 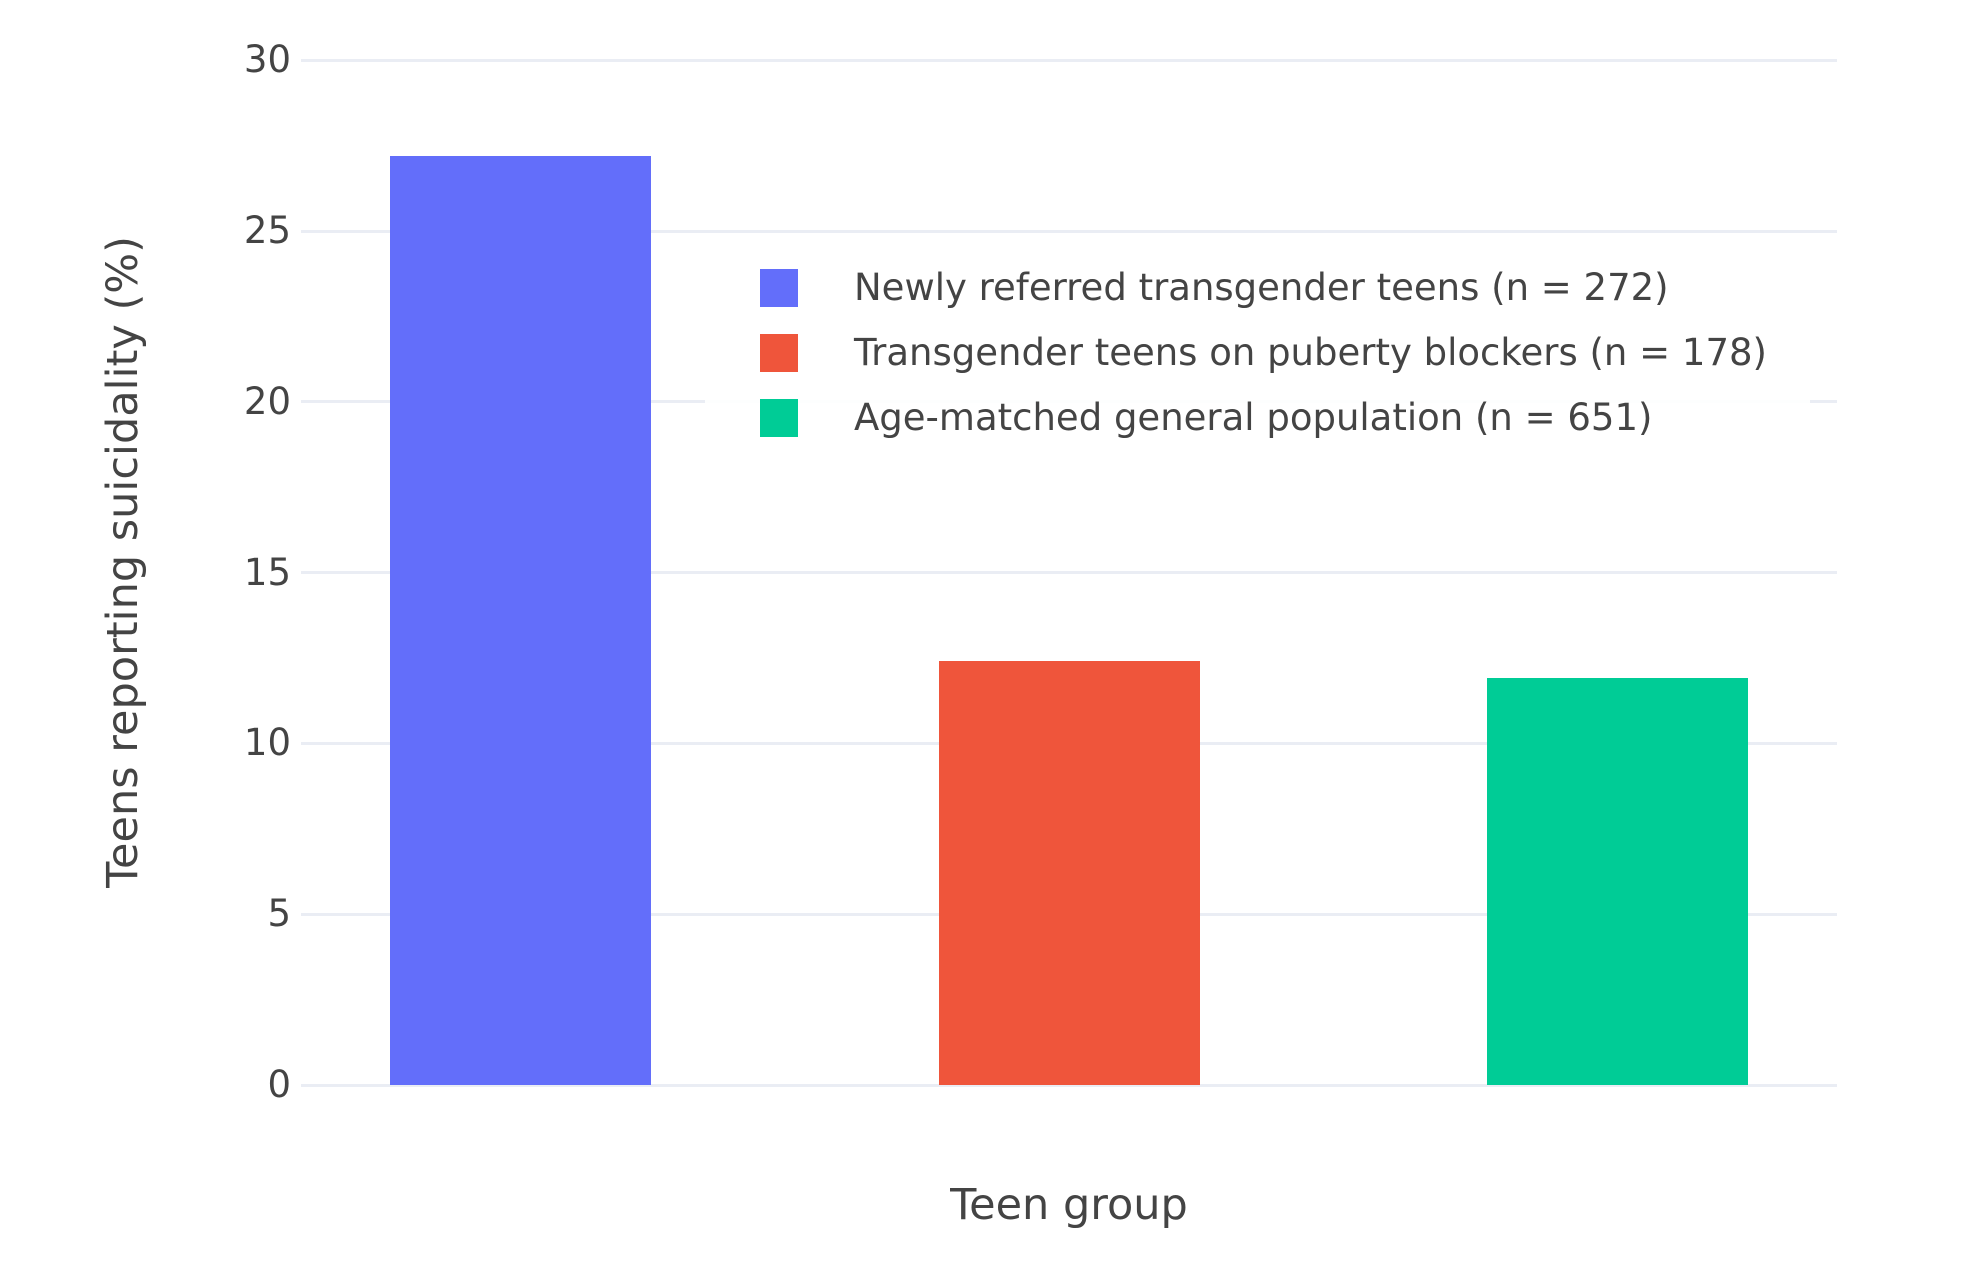 I want to click on x-axis-title: Teen group, so click(x=1069, y=1205).